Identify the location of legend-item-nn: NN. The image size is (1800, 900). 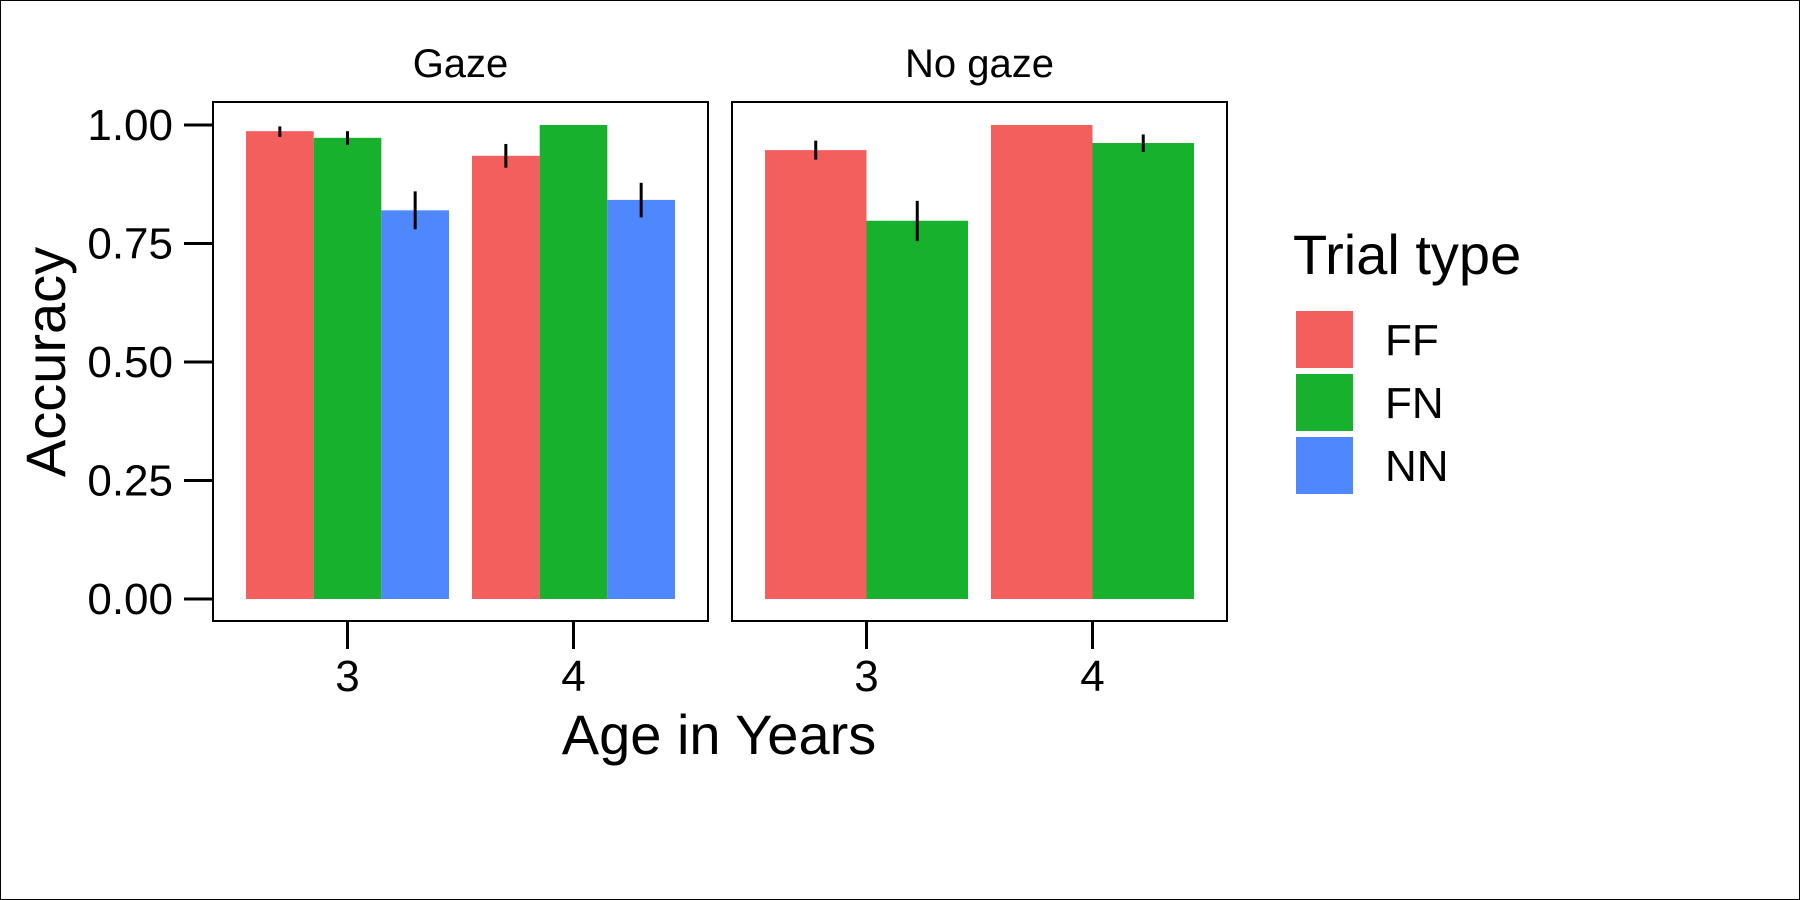
(1372, 465).